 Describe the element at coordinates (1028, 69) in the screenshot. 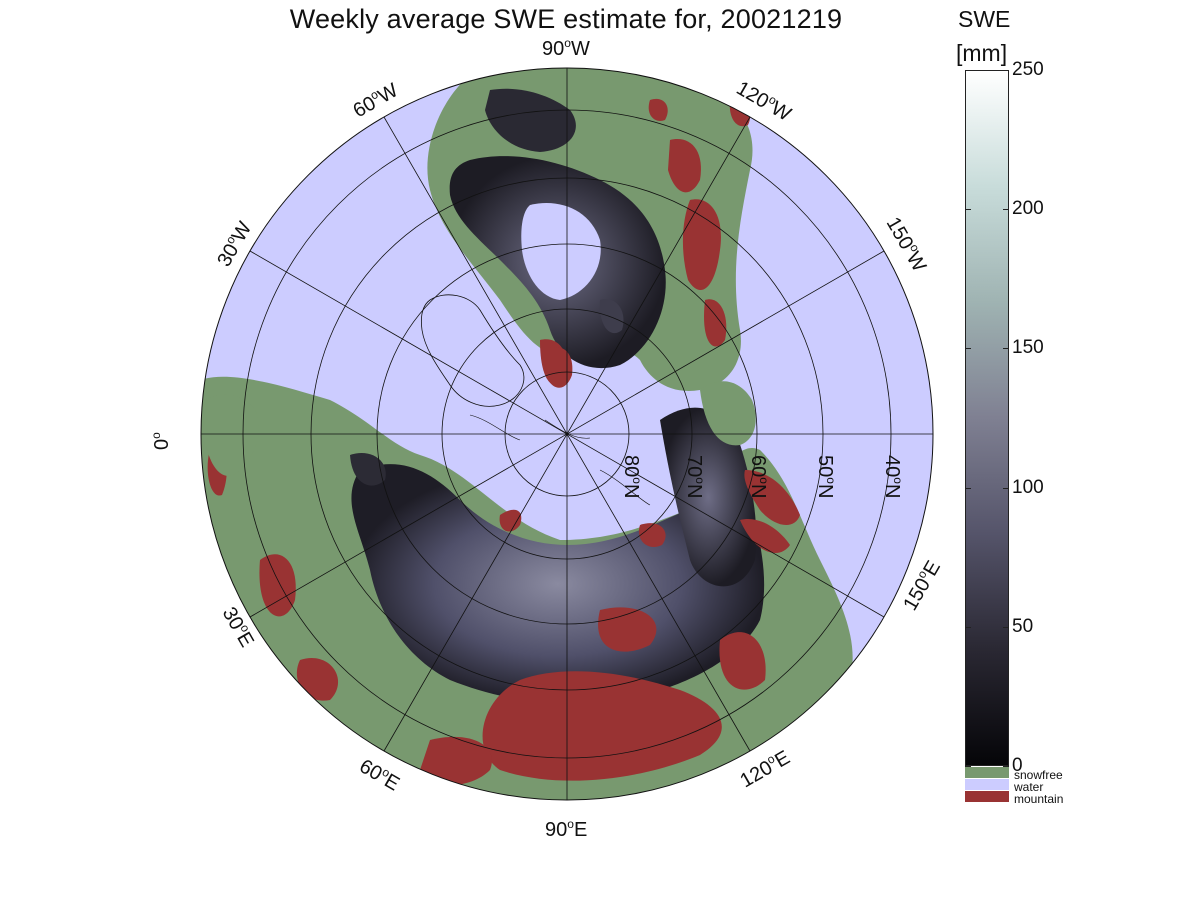

I see `colorbar-tick-label: 250` at that location.